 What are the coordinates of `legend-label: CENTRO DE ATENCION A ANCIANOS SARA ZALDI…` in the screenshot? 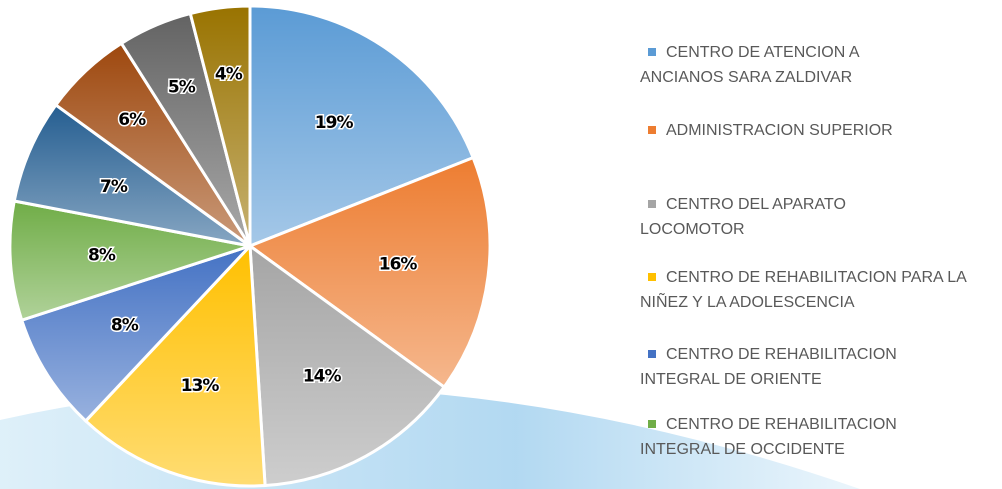 It's located at (749, 65).